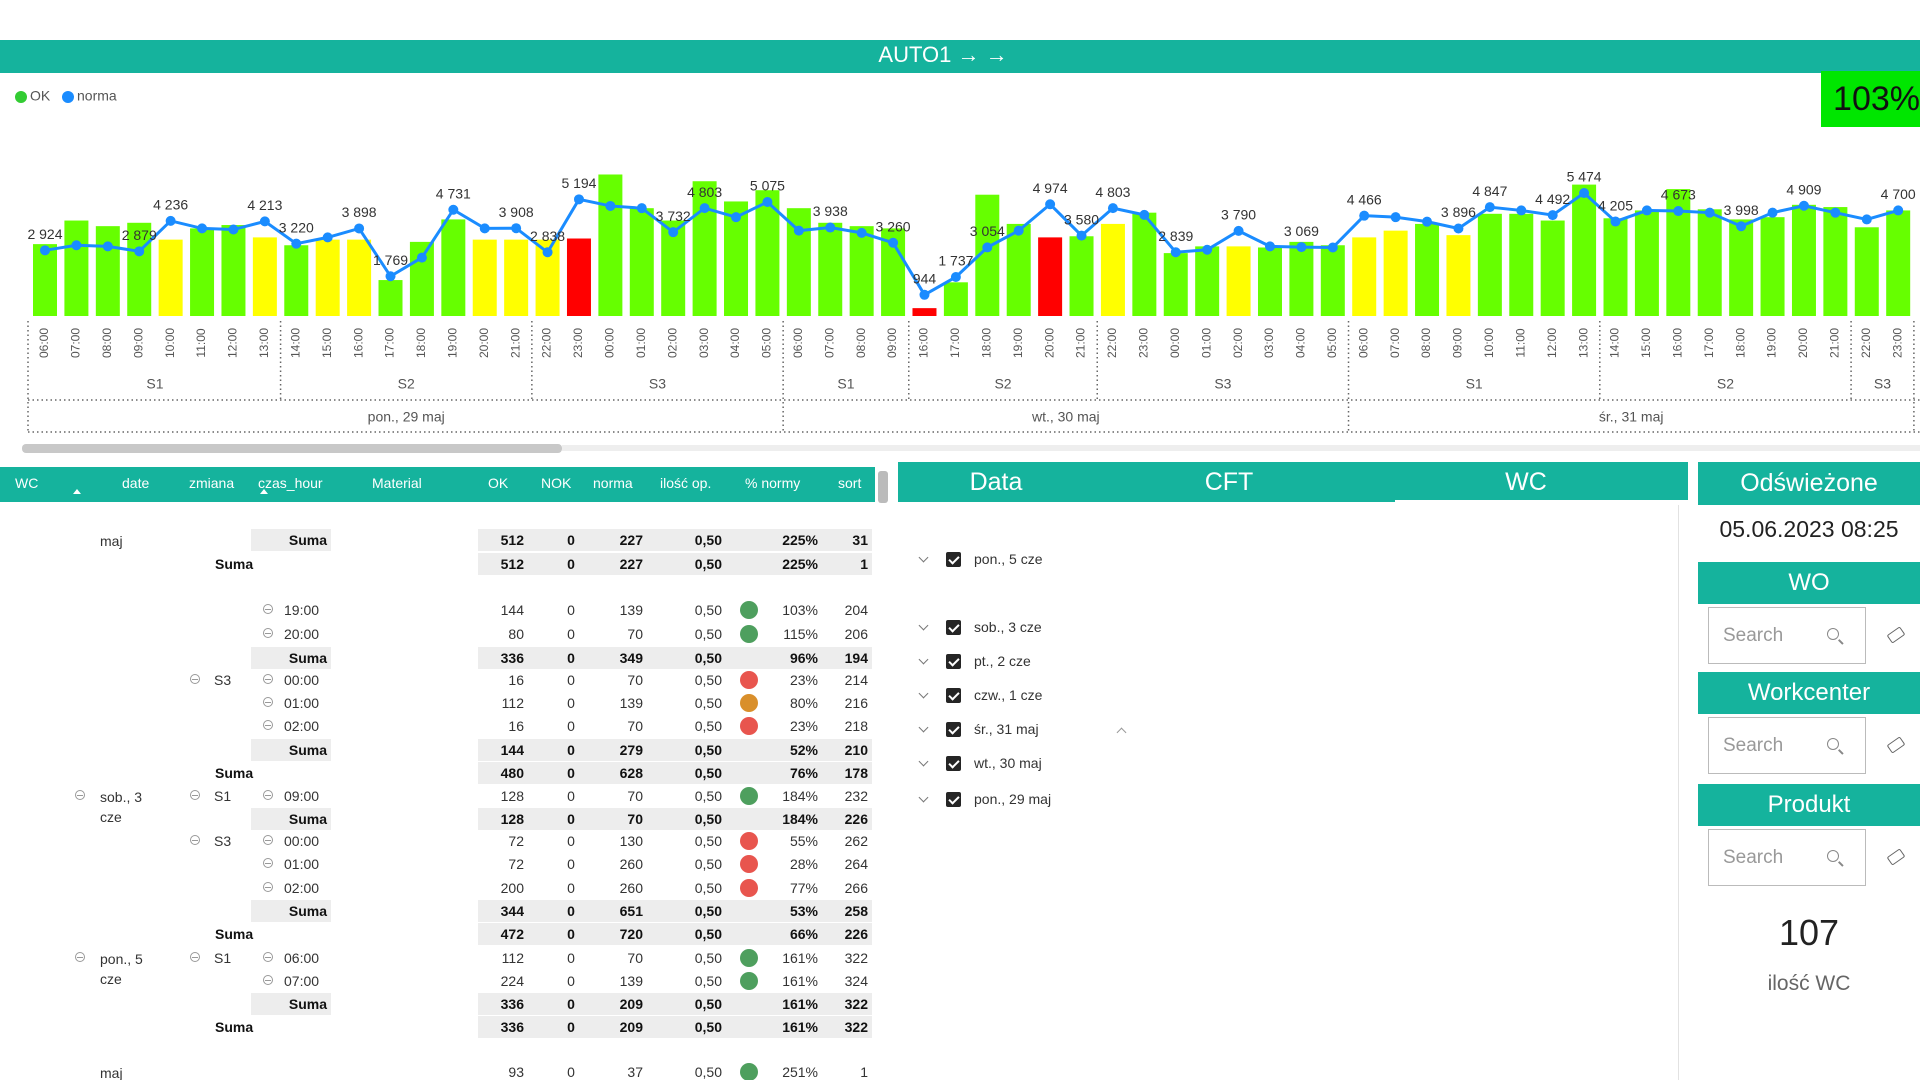 The image size is (1920, 1080). I want to click on x-tick-label: 14:00, so click(1615, 343).